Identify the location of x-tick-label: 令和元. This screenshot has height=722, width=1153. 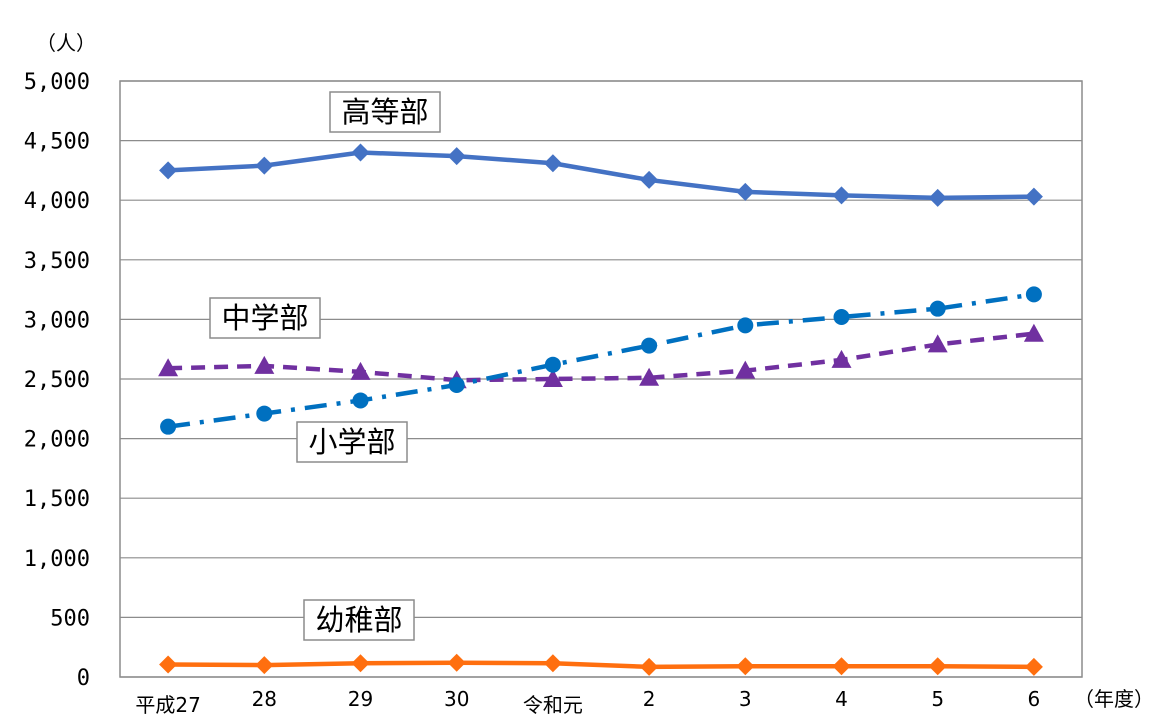
(553, 705).